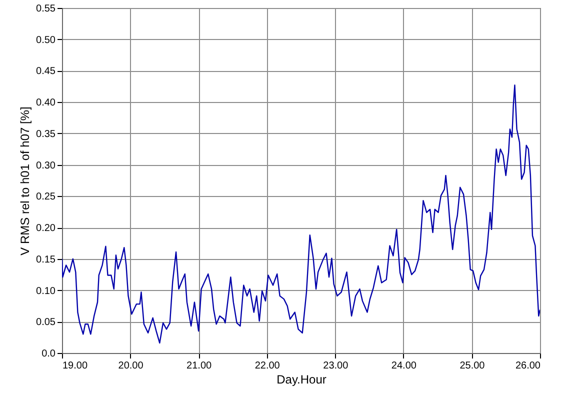  What do you see at coordinates (46, 228) in the screenshot?
I see `y-tick-label: 0.20` at bounding box center [46, 228].